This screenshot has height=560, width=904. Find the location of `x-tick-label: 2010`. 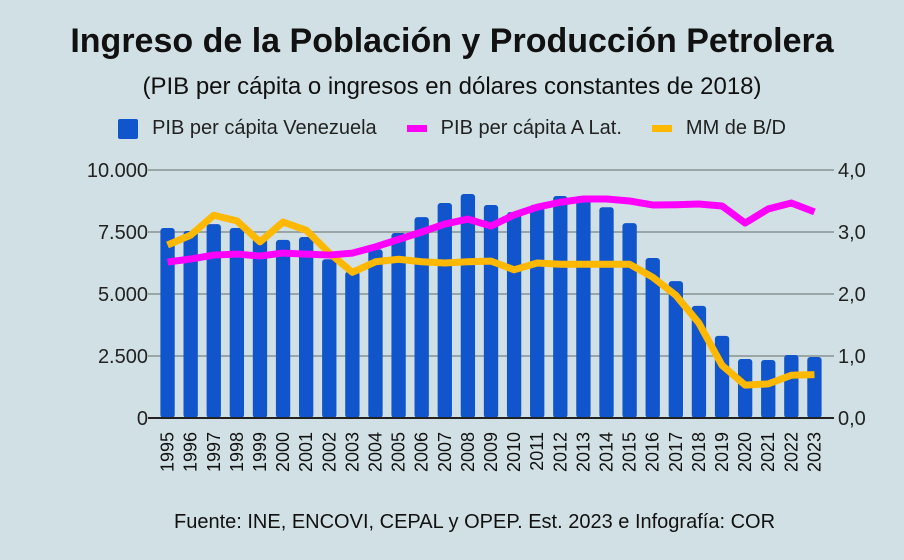

x-tick-label: 2010 is located at coordinates (514, 452).